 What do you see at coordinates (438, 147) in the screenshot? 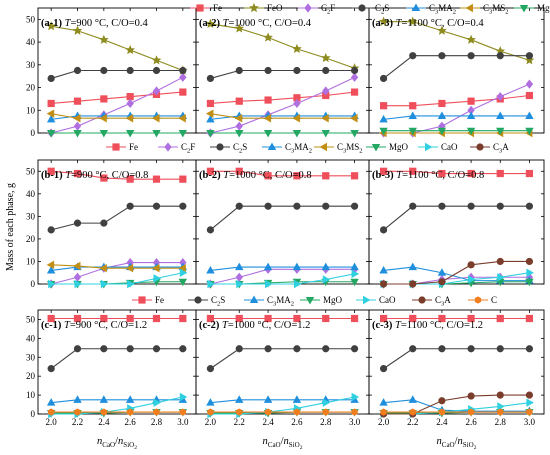
I see `legend-entry-cao: CaO` at bounding box center [438, 147].